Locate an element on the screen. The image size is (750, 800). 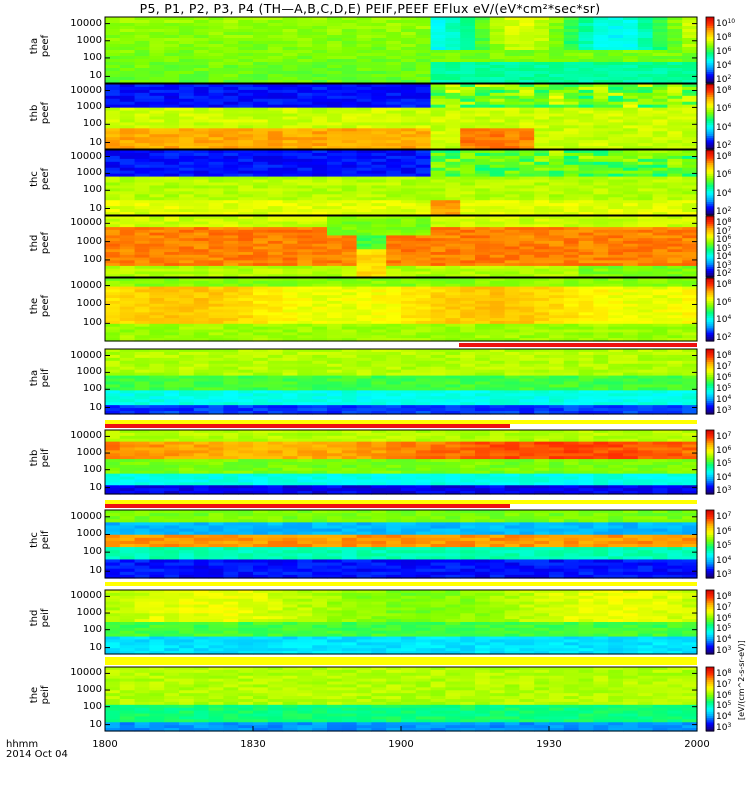
panel-frame is located at coordinates (401, 116).